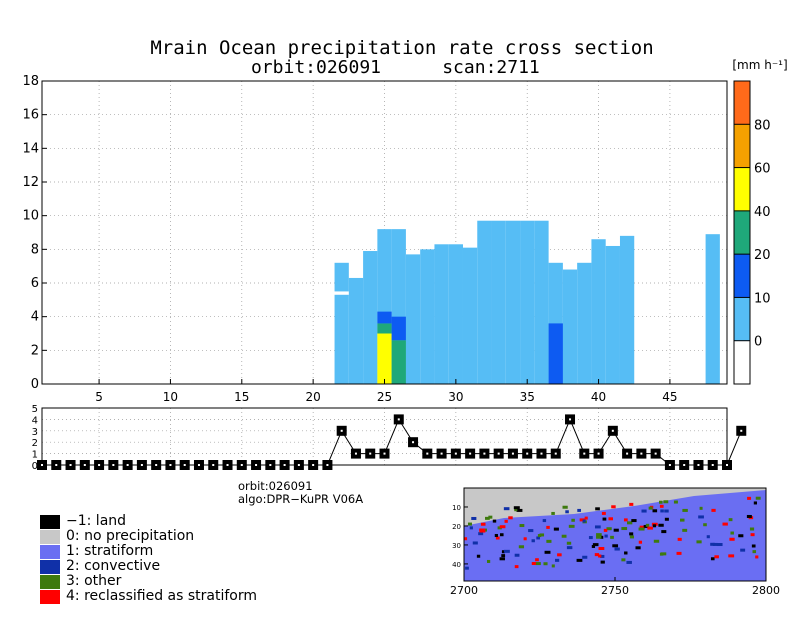 The image size is (800, 618). I want to click on chart-subtitle-scan: scan:2711, so click(491, 67).